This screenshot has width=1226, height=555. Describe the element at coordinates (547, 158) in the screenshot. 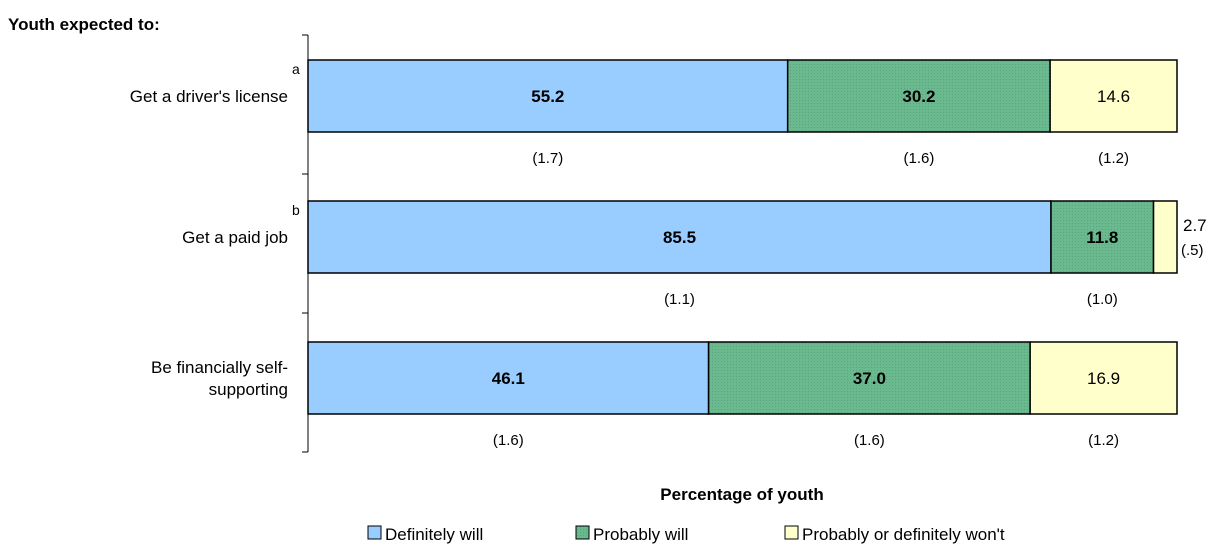

I see `error-label: (1.7)` at that location.